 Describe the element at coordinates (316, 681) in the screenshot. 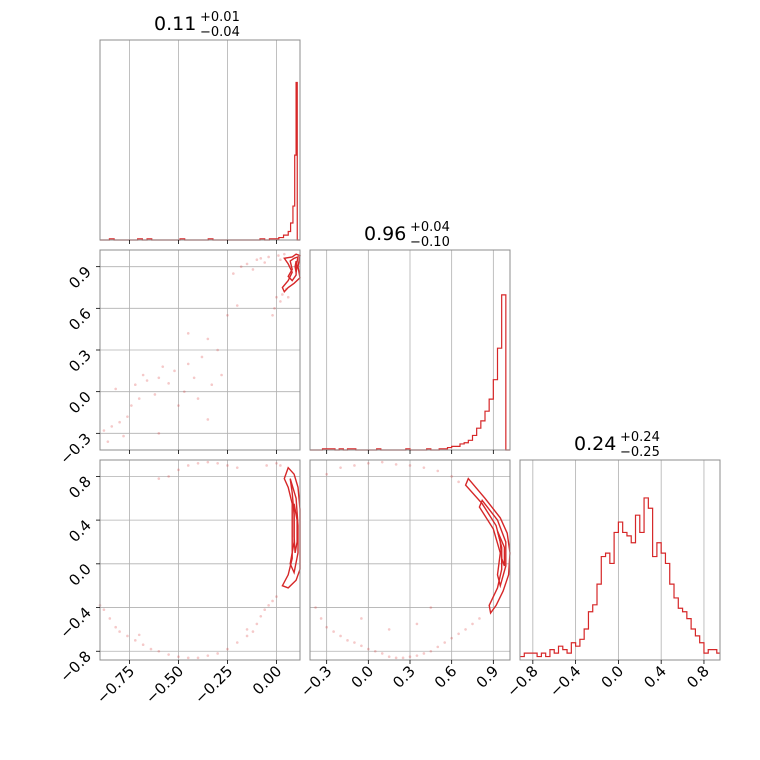

I see `x-tick-label: −0.3` at that location.